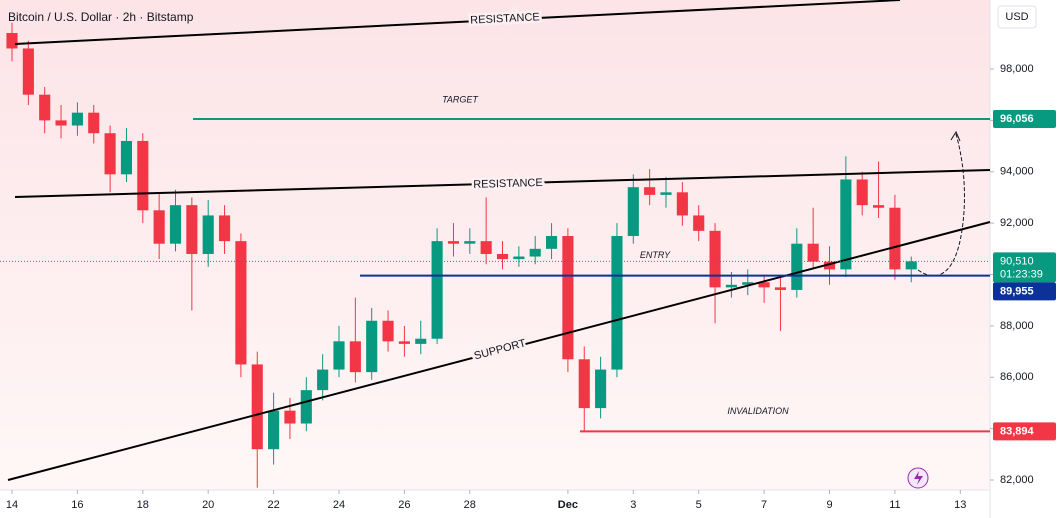 The height and width of the screenshot is (518, 1058). Describe the element at coordinates (633, 505) in the screenshot. I see `x-tick-label: 3` at that location.